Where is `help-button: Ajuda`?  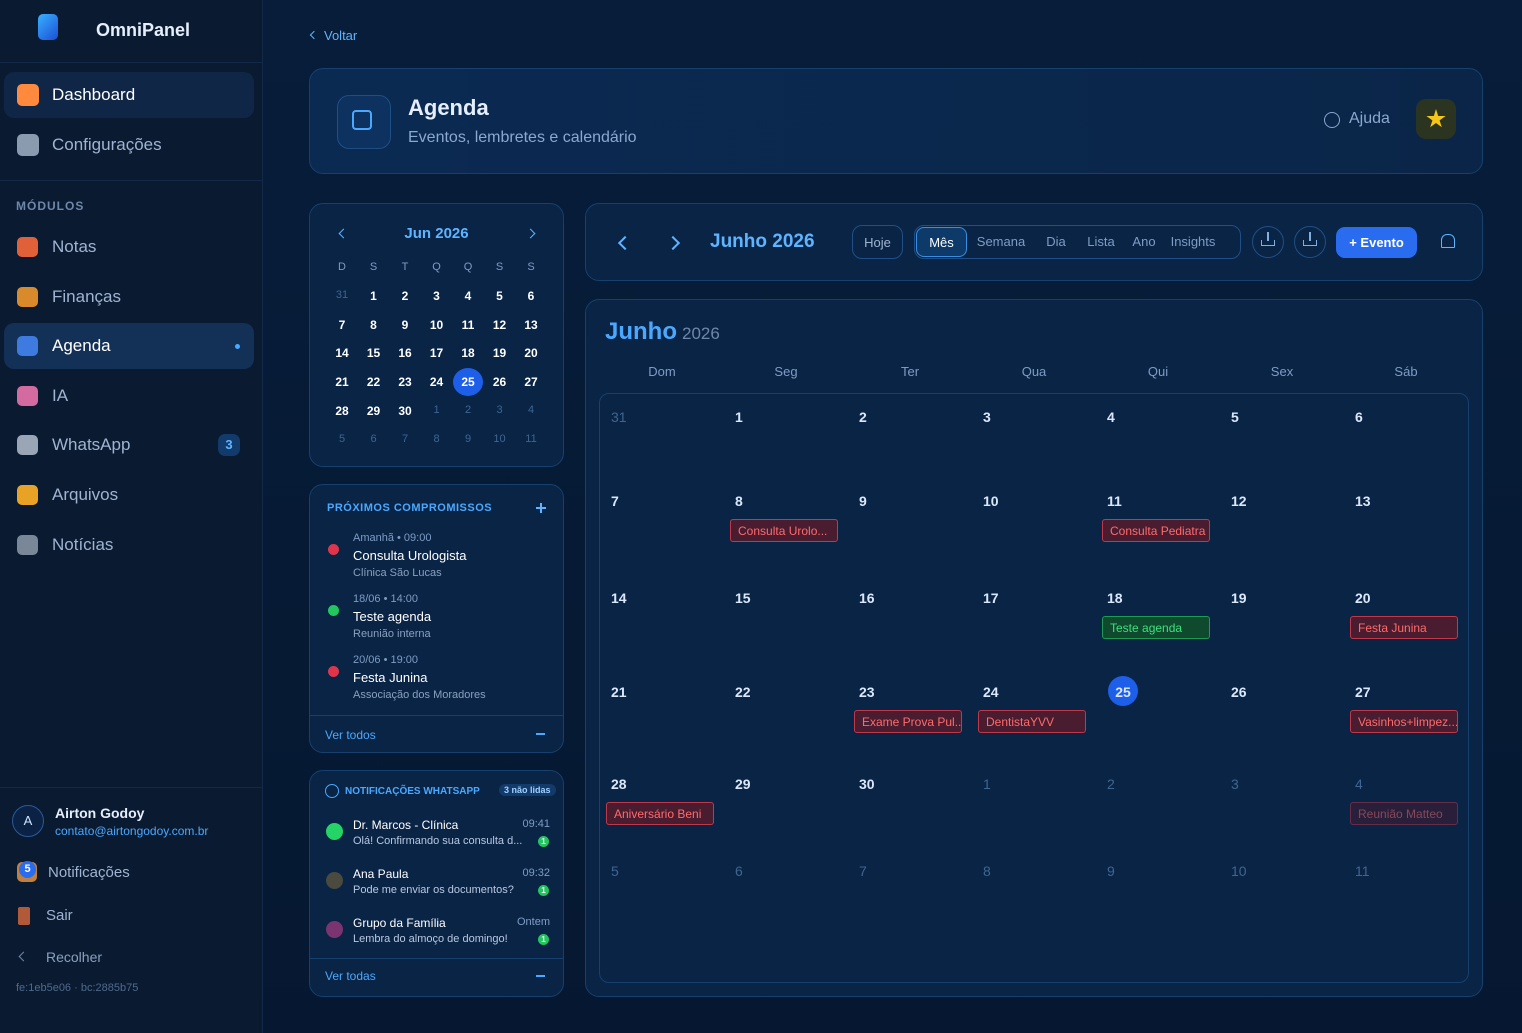 help-button: Ajuda is located at coordinates (1369, 118).